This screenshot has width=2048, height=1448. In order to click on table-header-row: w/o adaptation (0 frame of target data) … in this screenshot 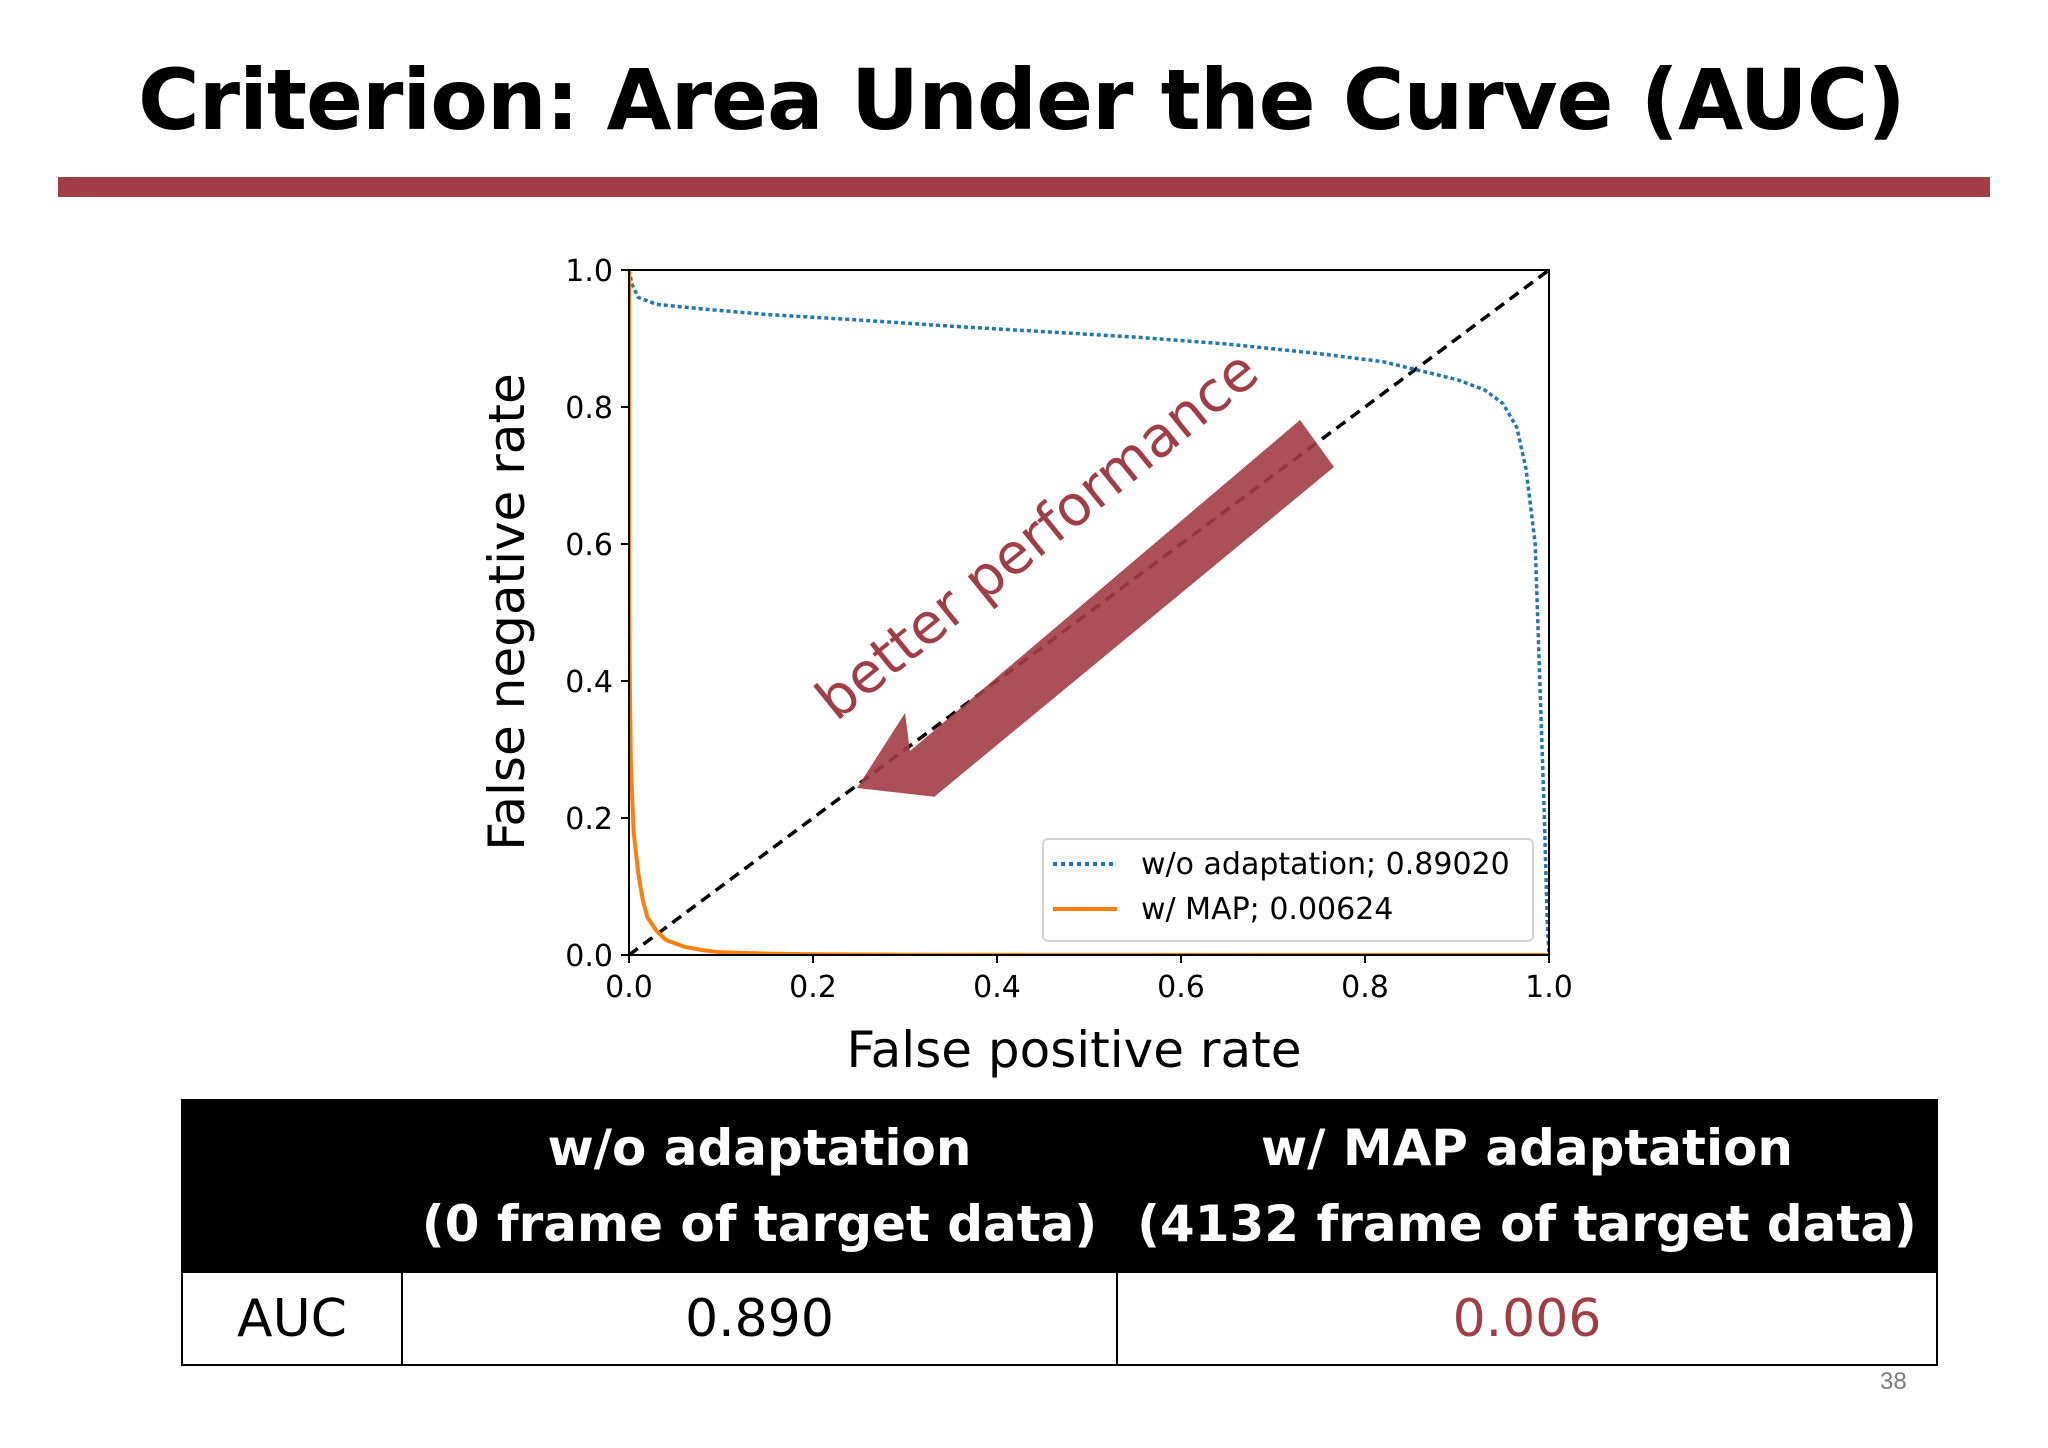, I will do `click(1059, 1186)`.